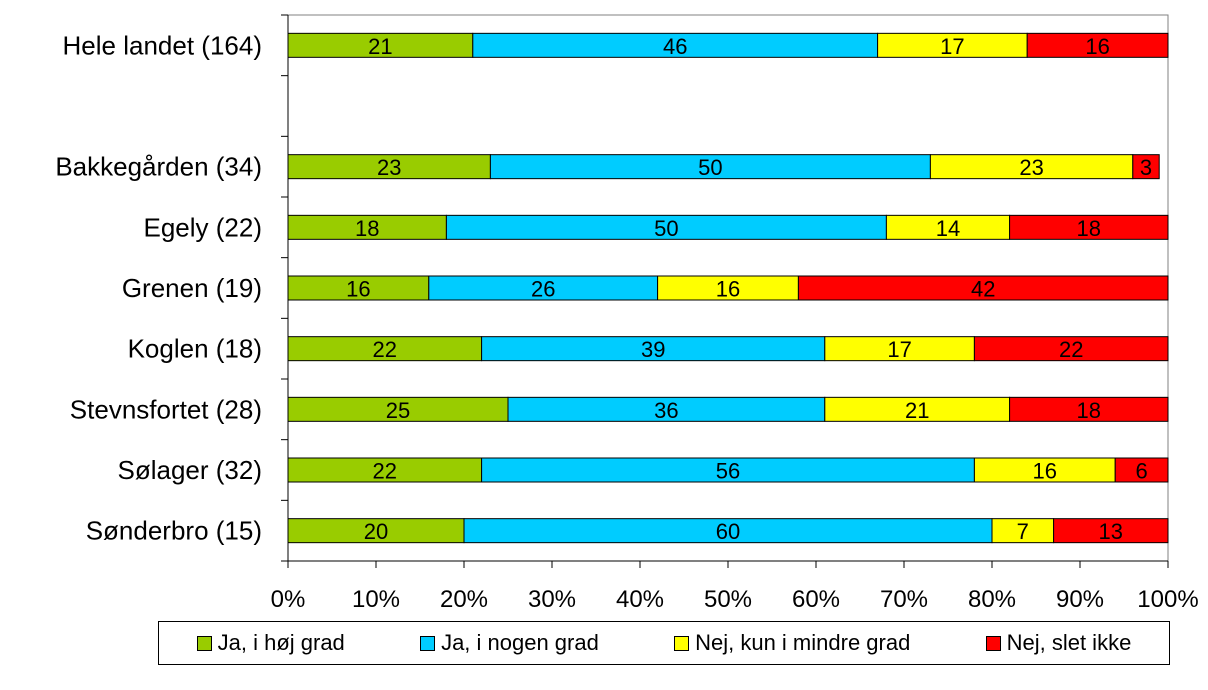 The image size is (1208, 690). I want to click on category-label: Hele landet (164), so click(162, 45).